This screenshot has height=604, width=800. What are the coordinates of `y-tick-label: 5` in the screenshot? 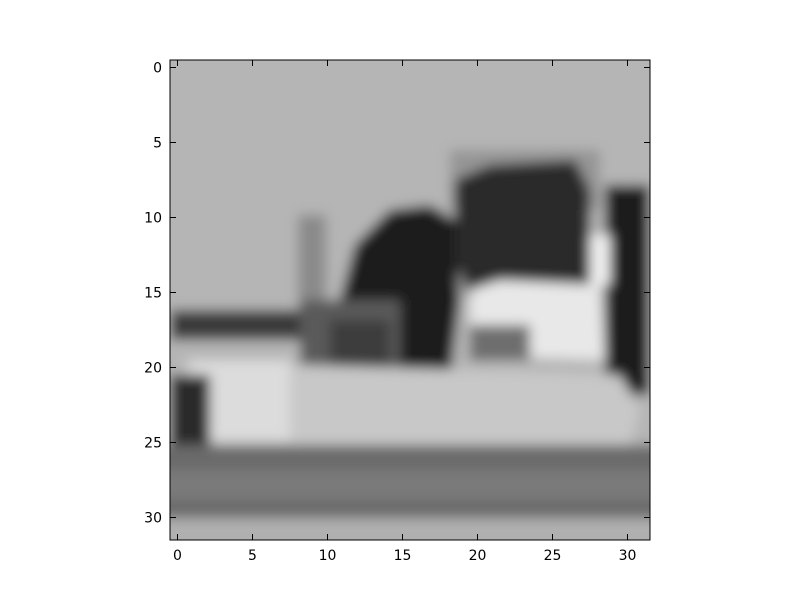 It's located at (157, 144).